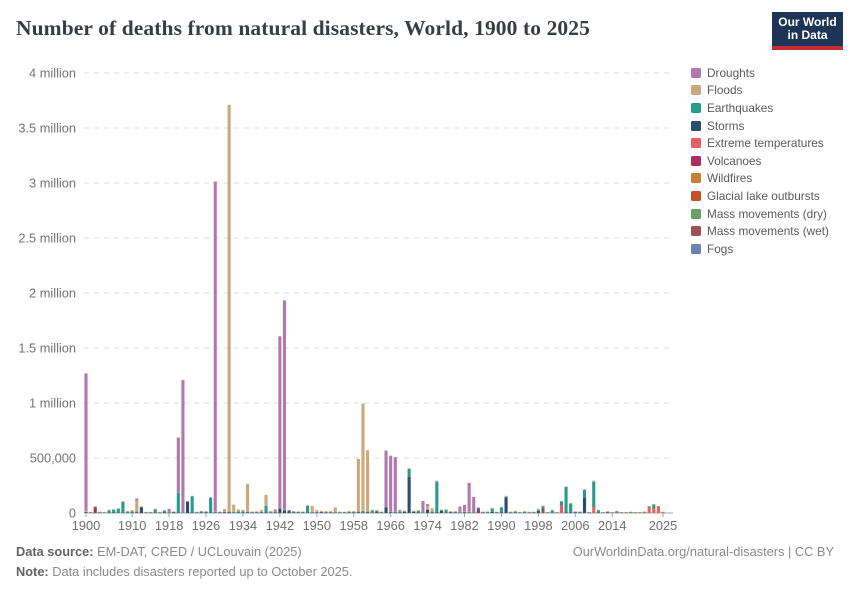 Image resolution: width=850 pixels, height=600 pixels. Describe the element at coordinates (566, 500) in the screenshot. I see `bar-2004-e` at that location.